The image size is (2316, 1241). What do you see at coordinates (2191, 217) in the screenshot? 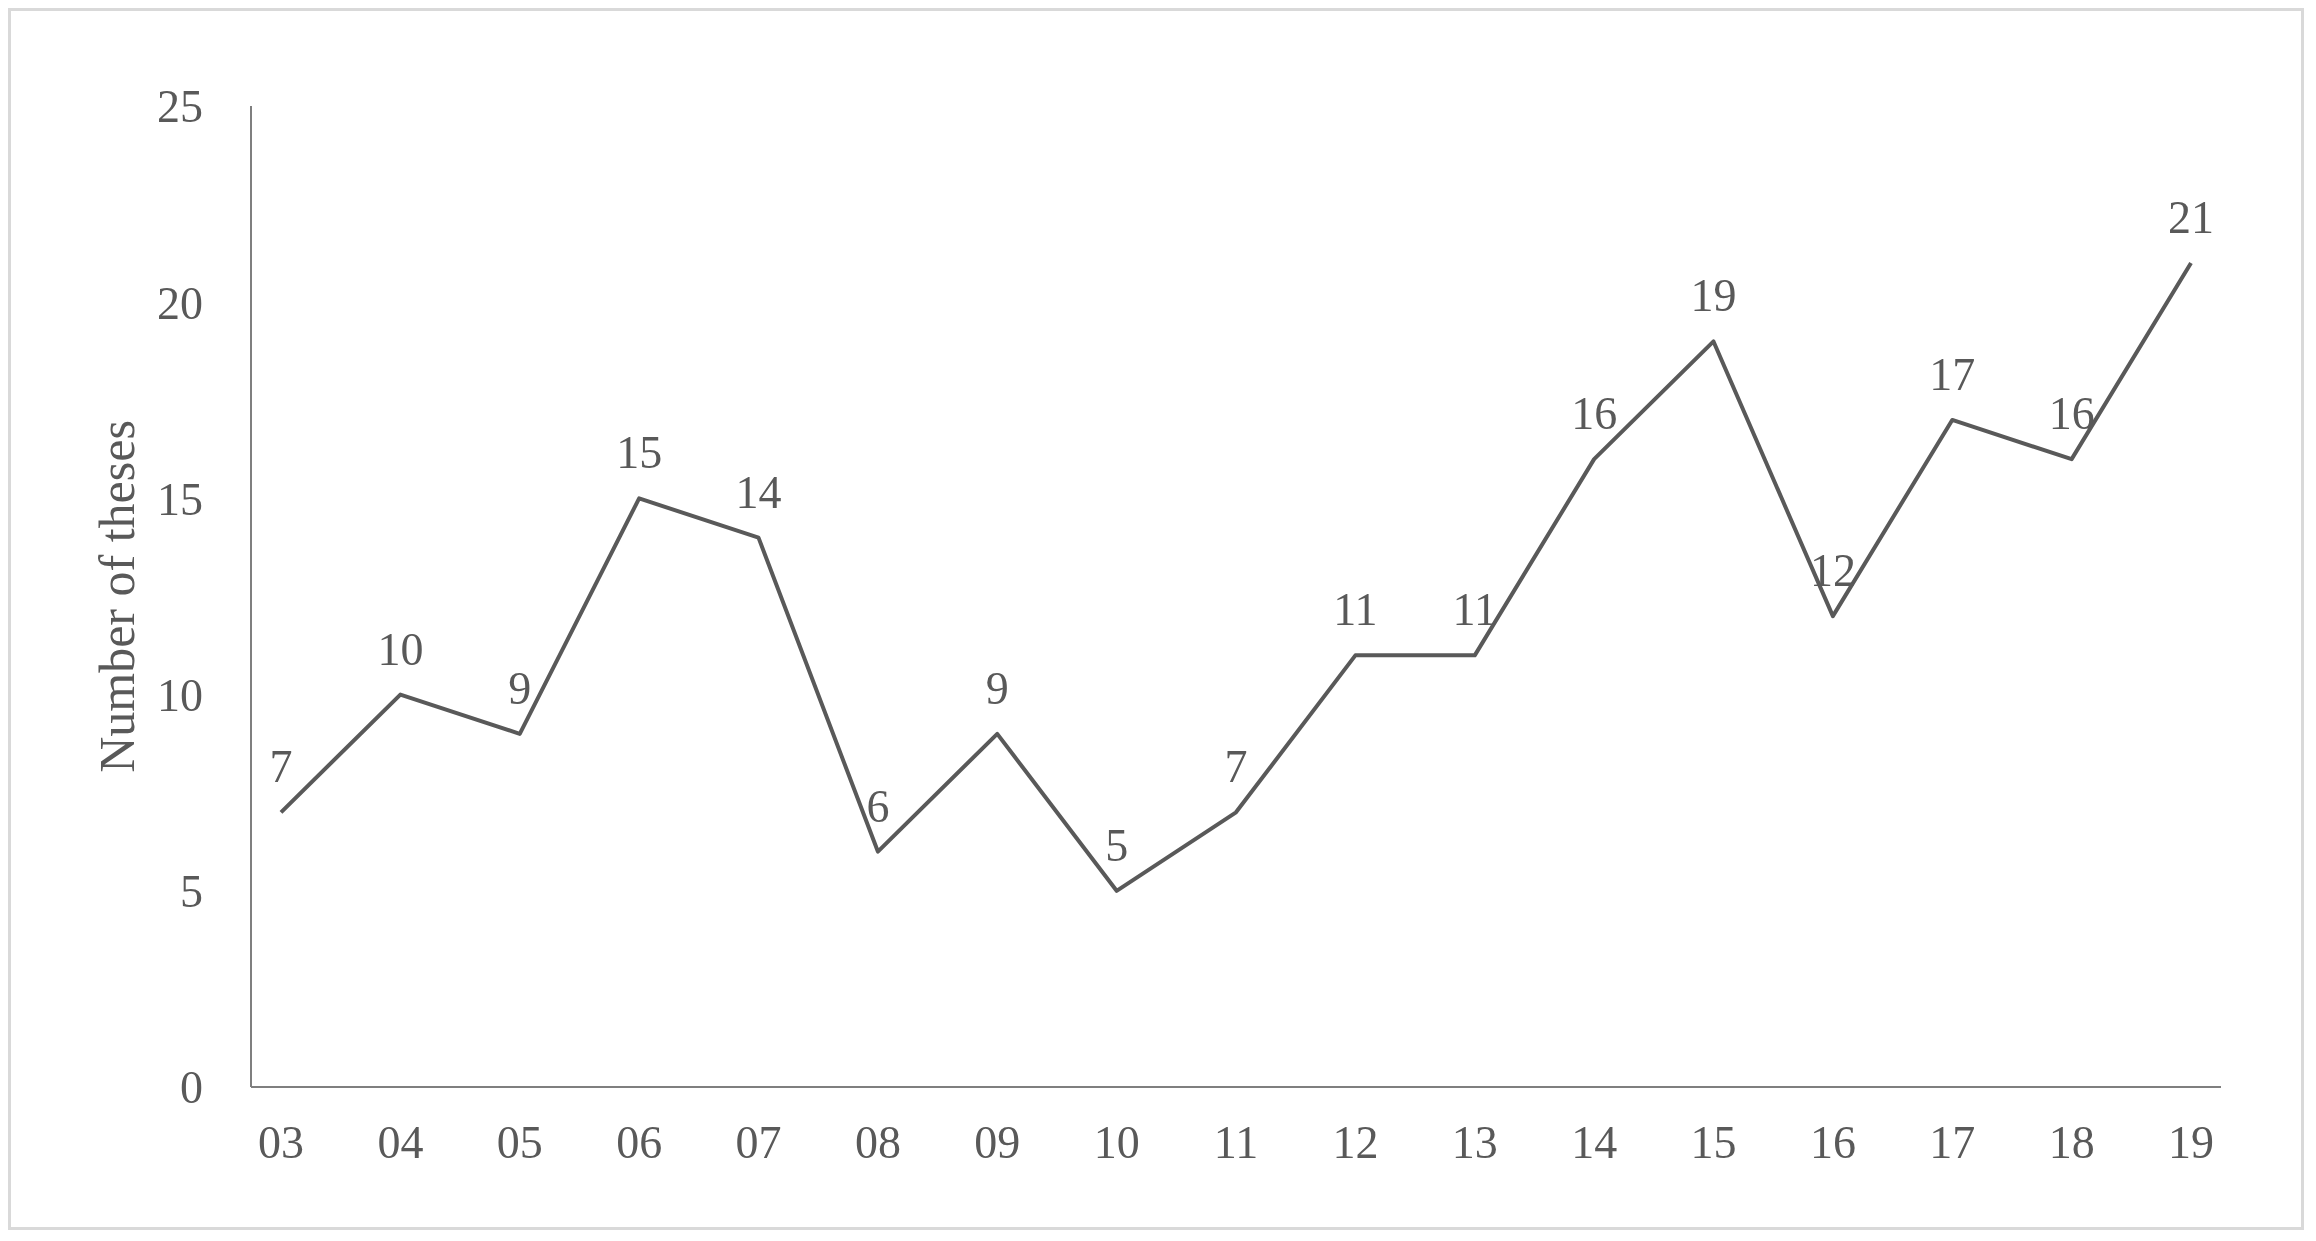
I see `data-label: 21` at bounding box center [2191, 217].